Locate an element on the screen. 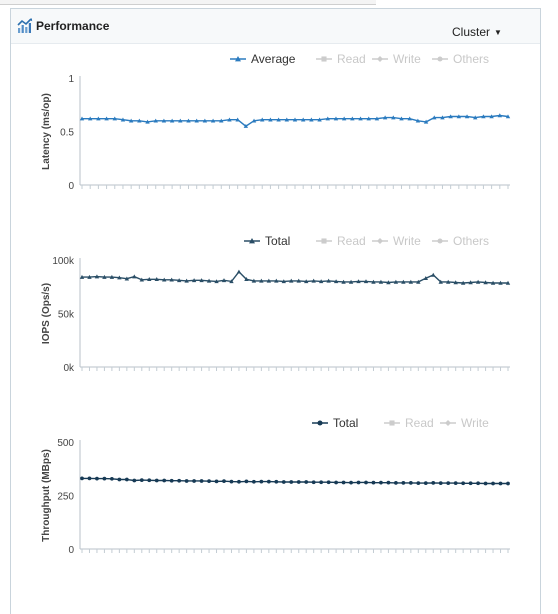 The image size is (558, 614). y-axis-label: Throughput (MBps) is located at coordinates (46, 495).